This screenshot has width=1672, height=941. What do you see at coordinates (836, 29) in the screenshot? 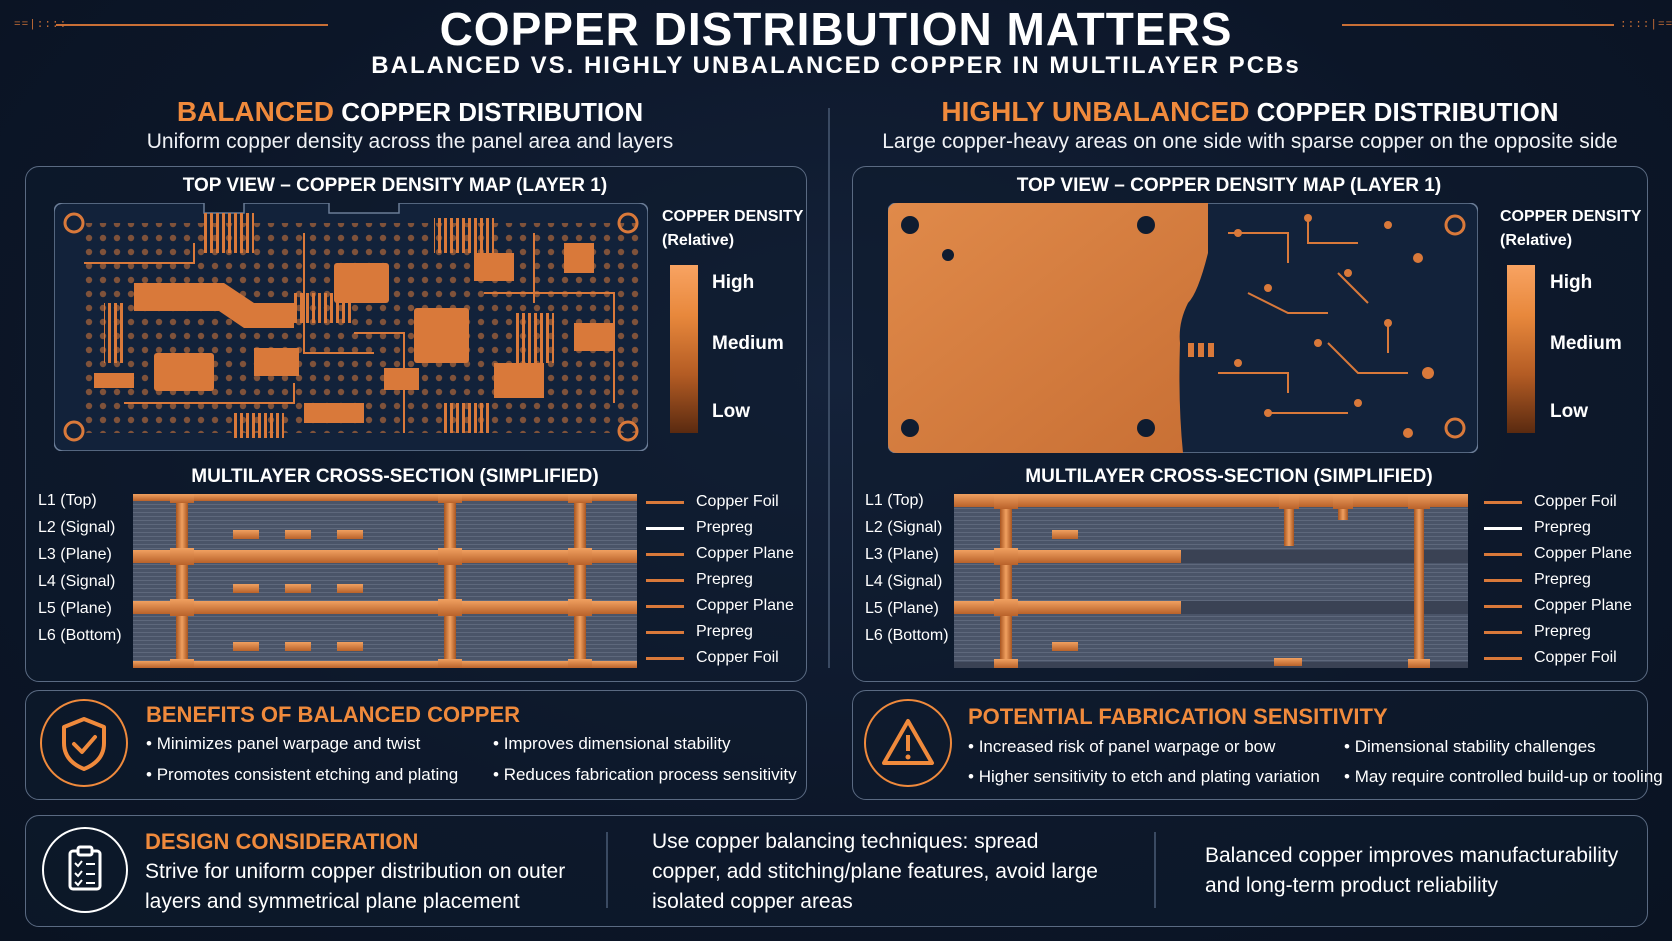
I see `page-title: COPPER DISTRIBUTION MATTERS` at bounding box center [836, 29].